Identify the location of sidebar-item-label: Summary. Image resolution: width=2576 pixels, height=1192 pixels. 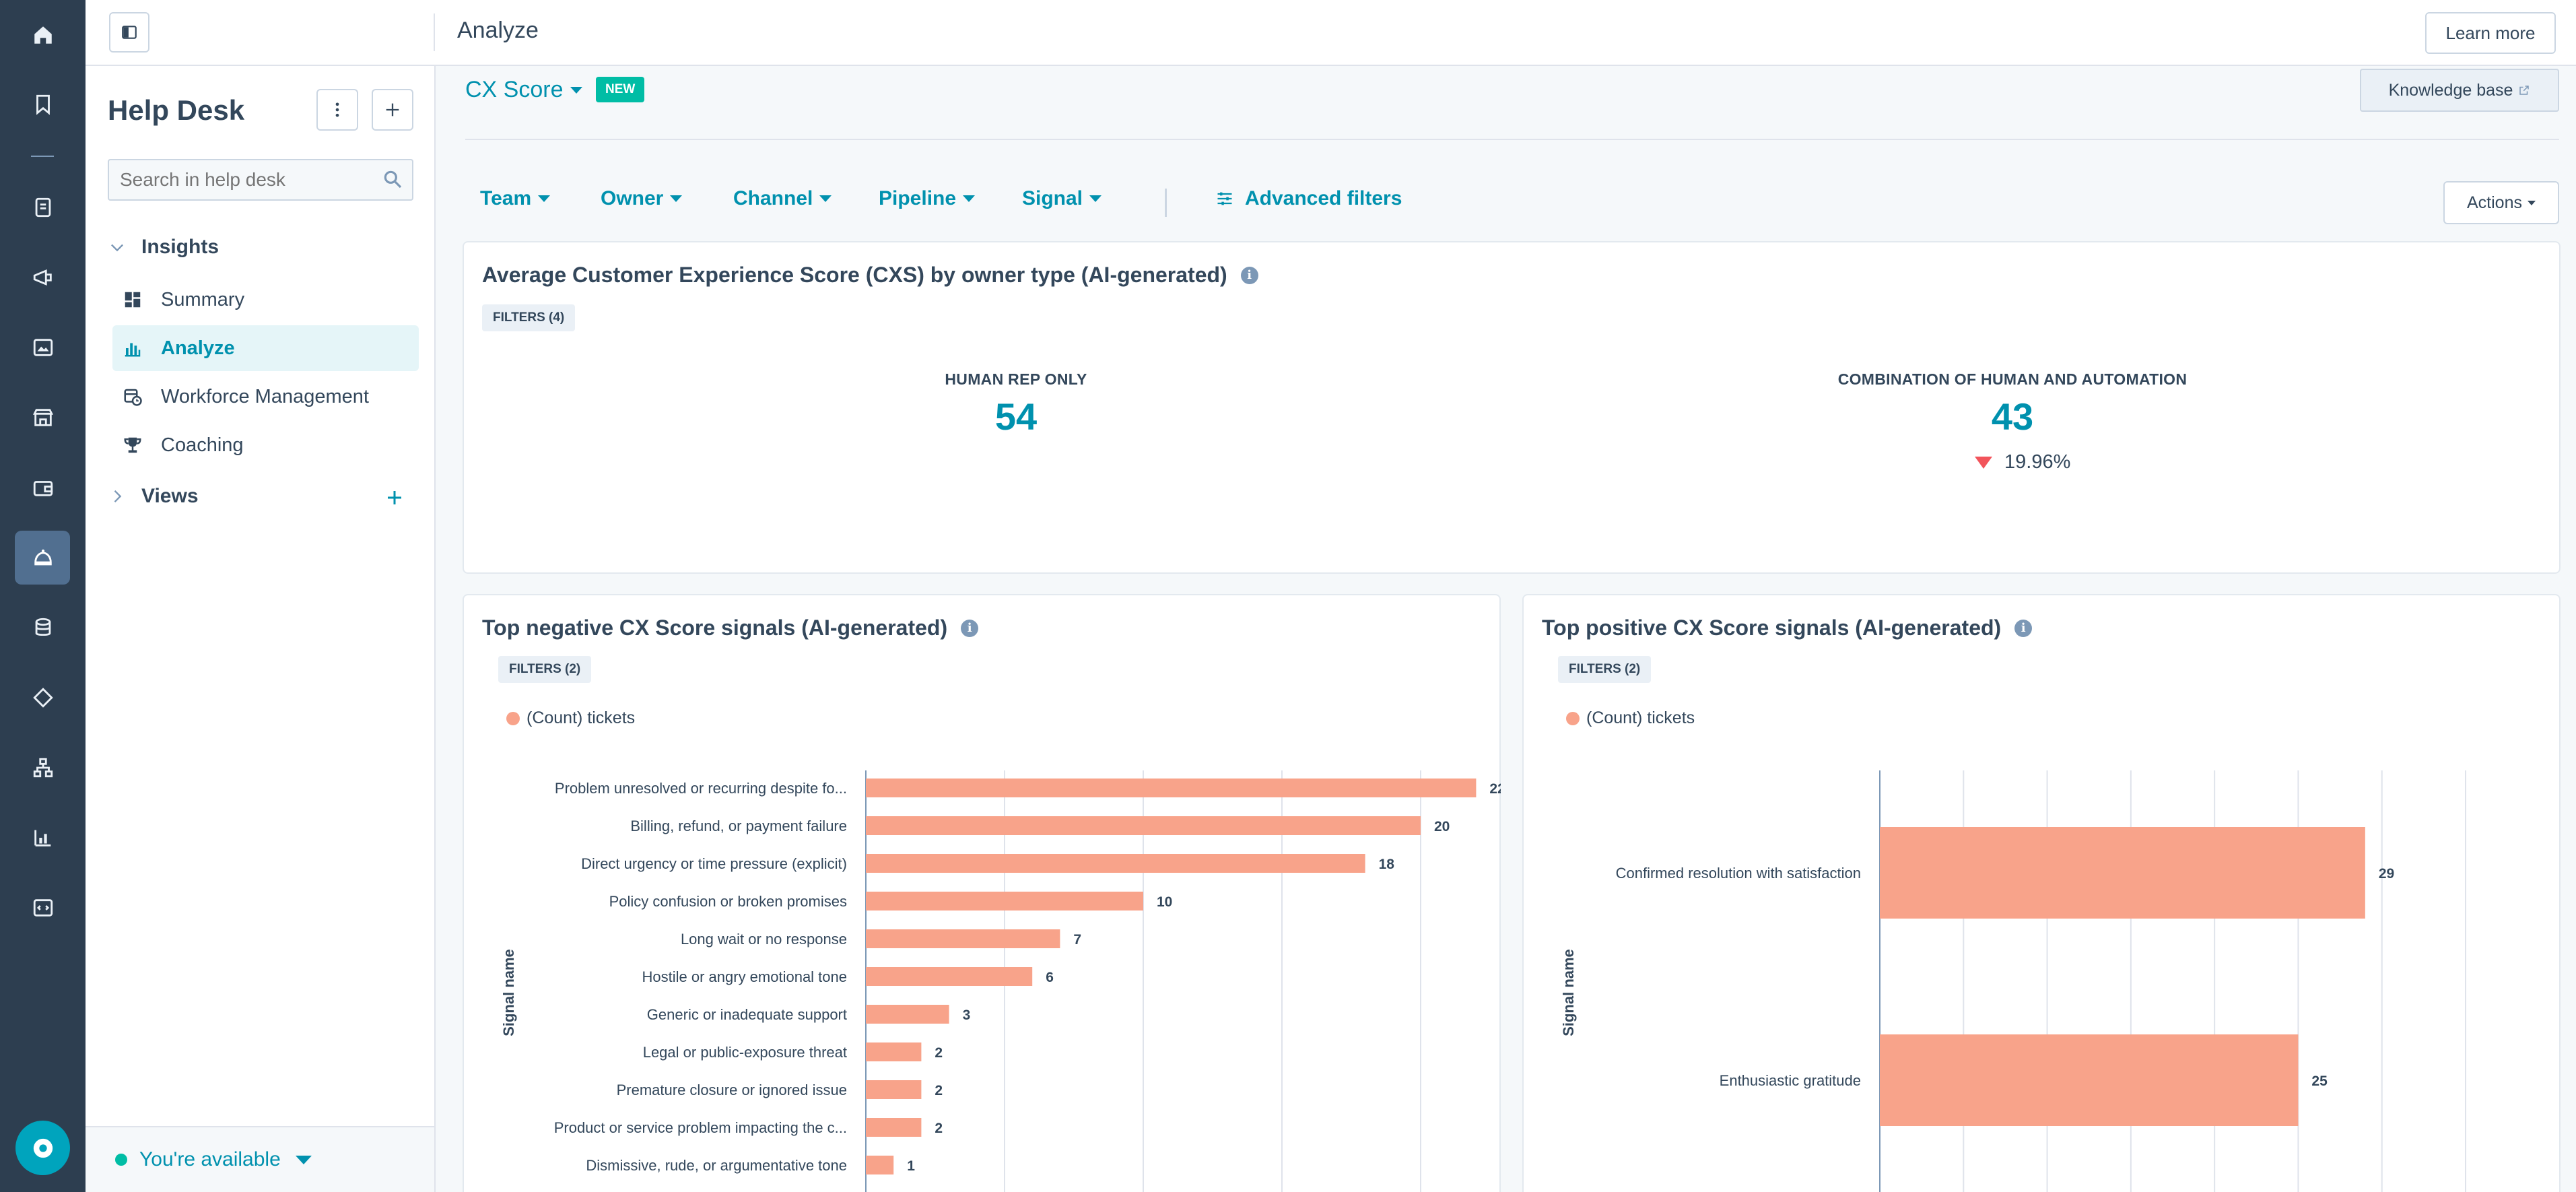
(203, 299).